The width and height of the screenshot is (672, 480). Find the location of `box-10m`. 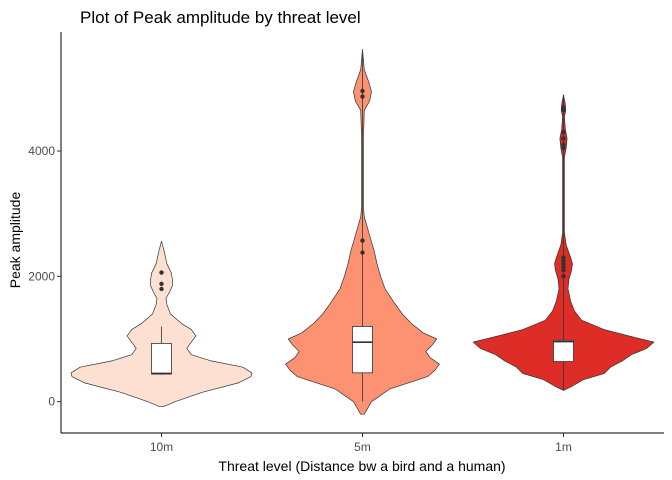

box-10m is located at coordinates (161, 359).